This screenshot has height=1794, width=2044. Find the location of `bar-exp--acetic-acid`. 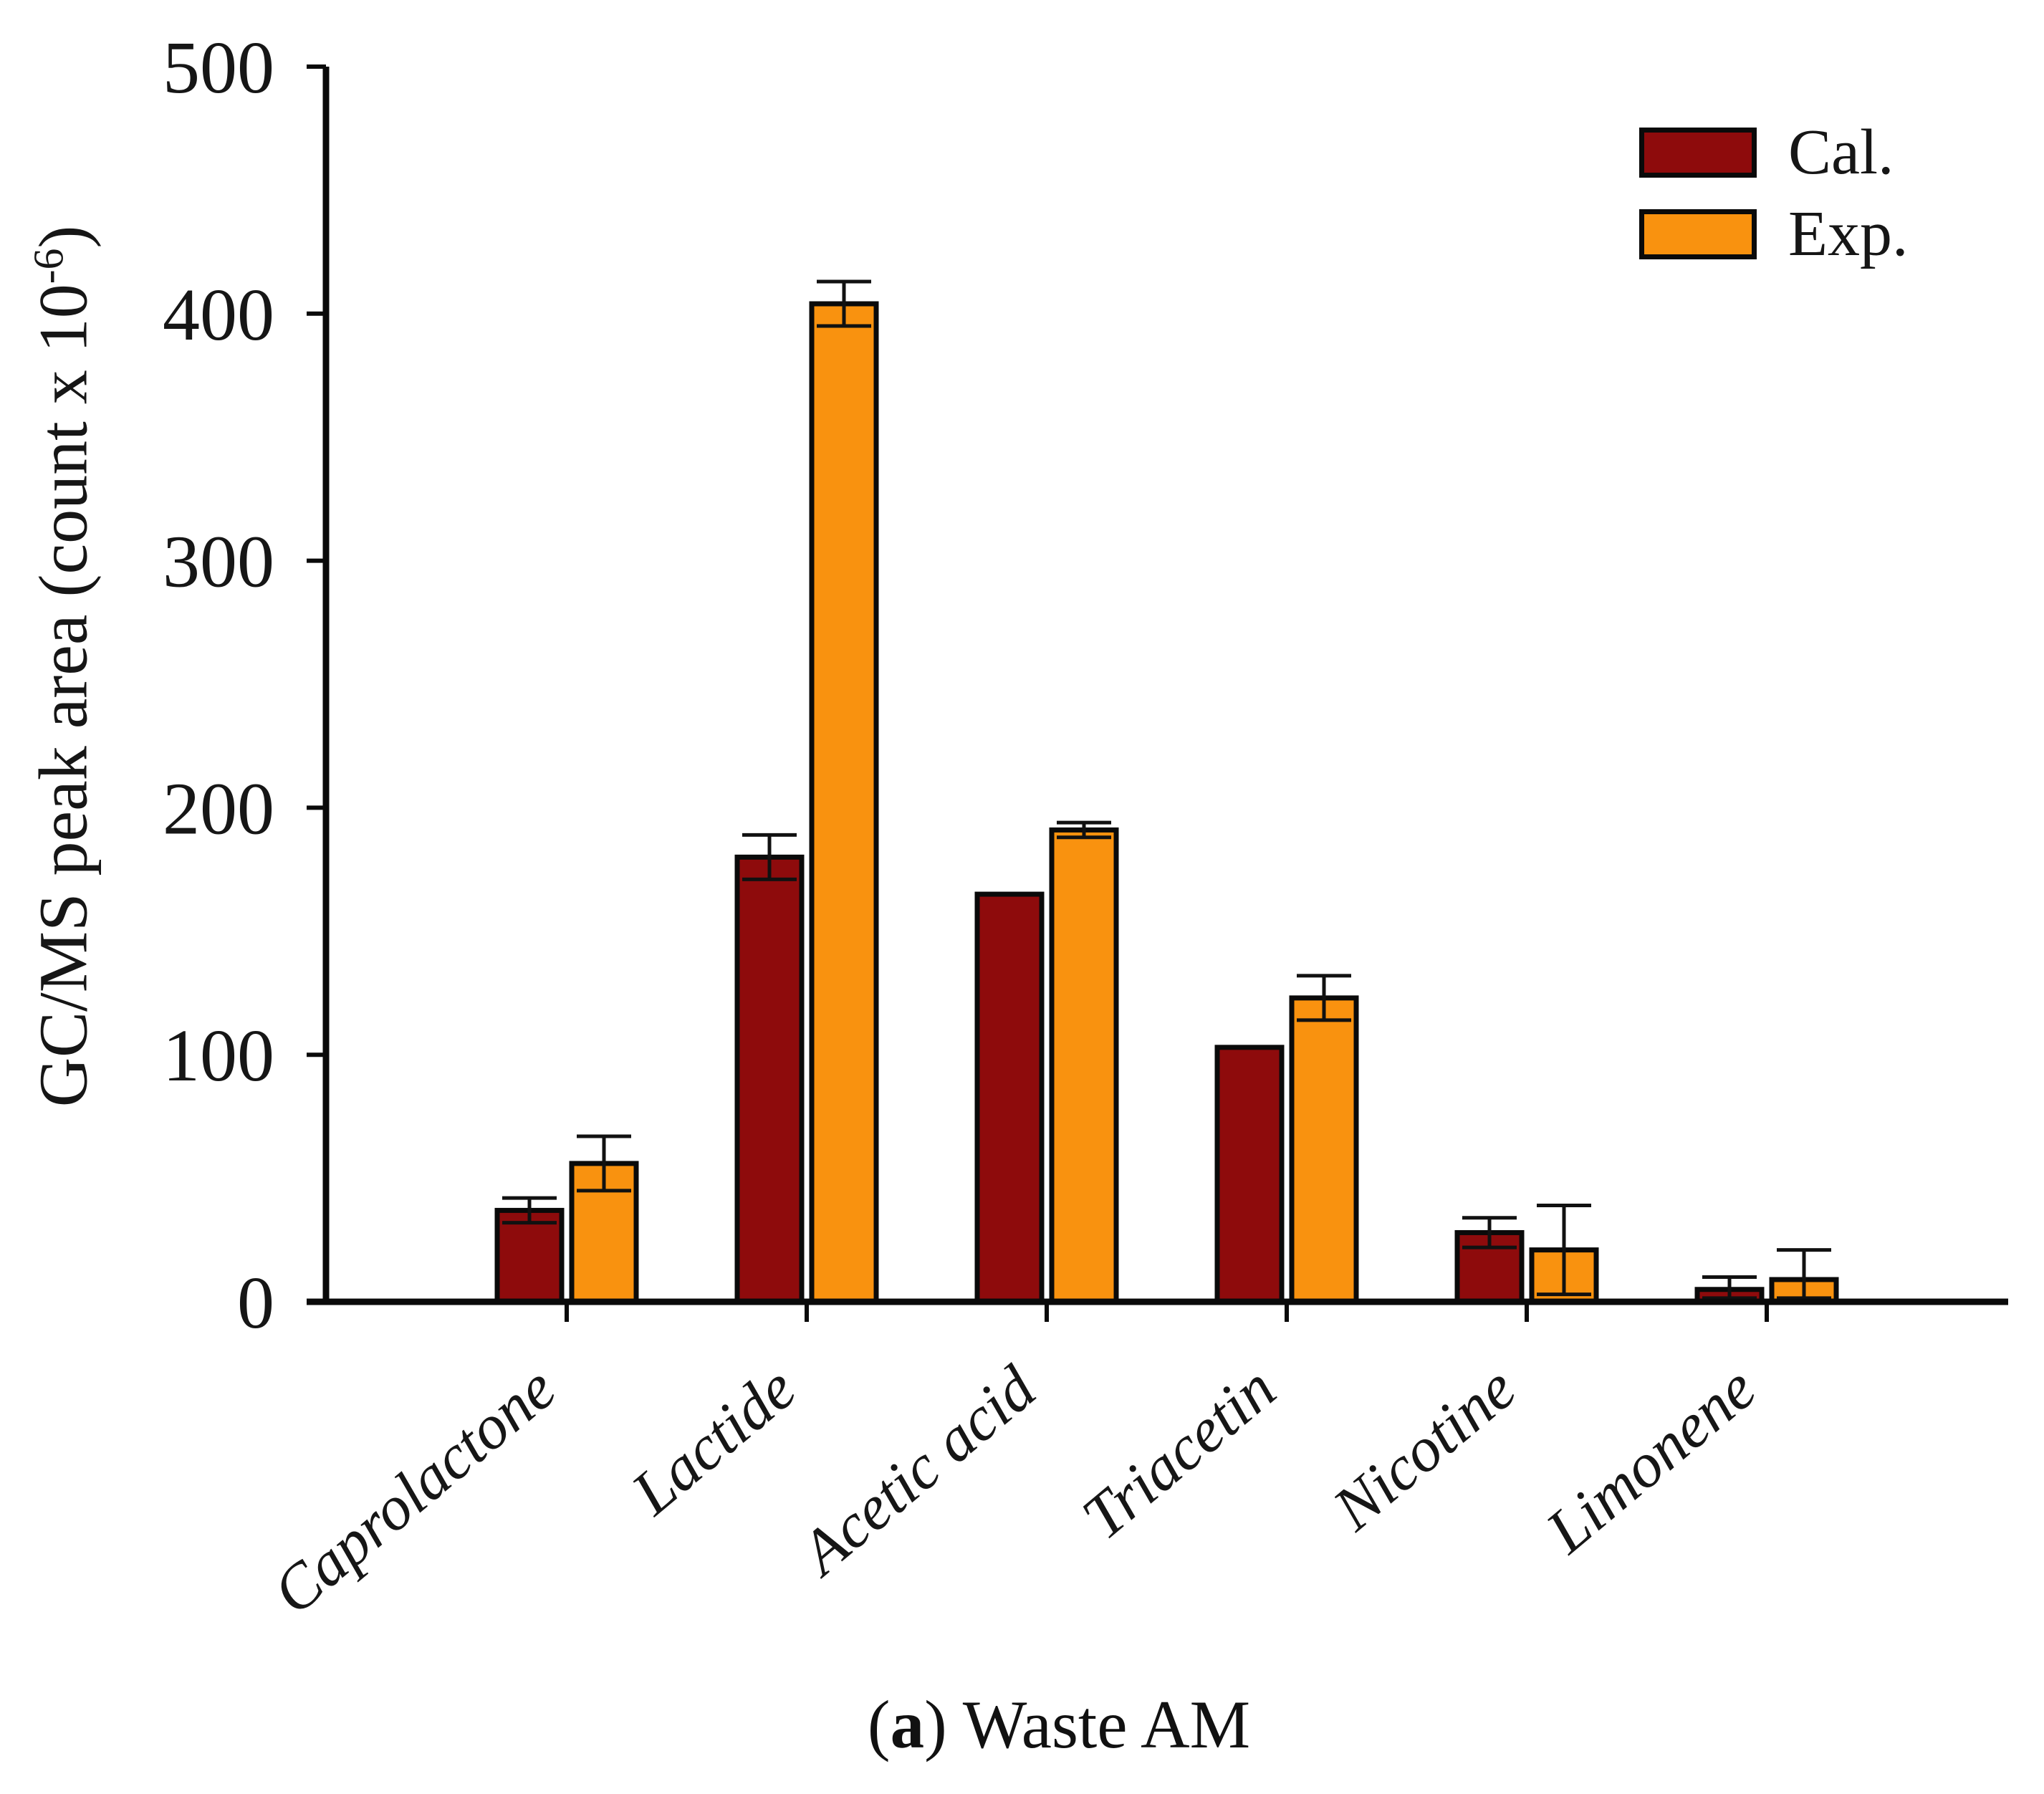

bar-exp--acetic-acid is located at coordinates (1084, 1066).